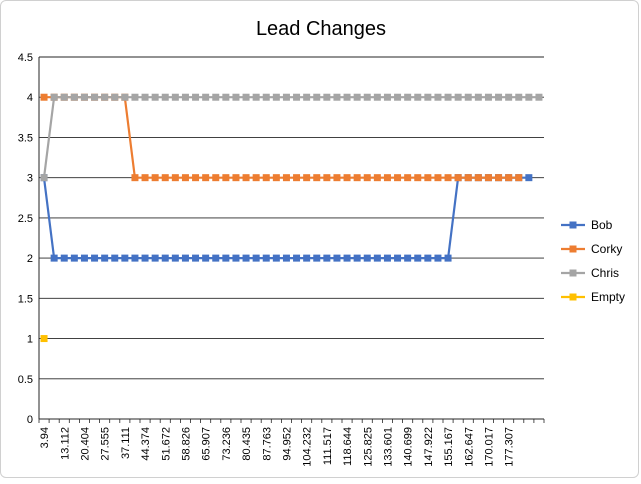 The height and width of the screenshot is (484, 641). Describe the element at coordinates (590, 273) in the screenshot. I see `legend-entry-chris: Chris` at that location.